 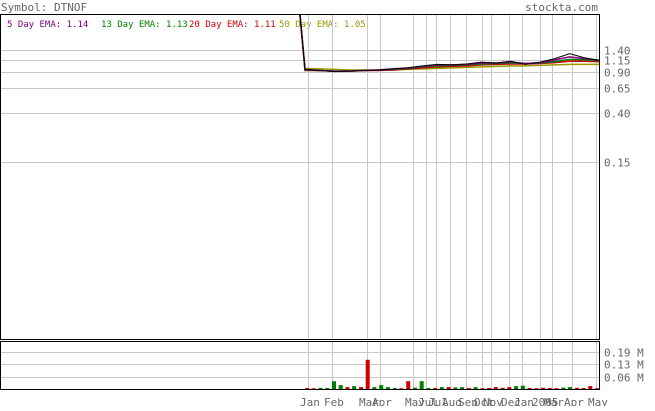 What do you see at coordinates (554, 401) in the screenshot?
I see `time-tick-label: Mar` at bounding box center [554, 401].